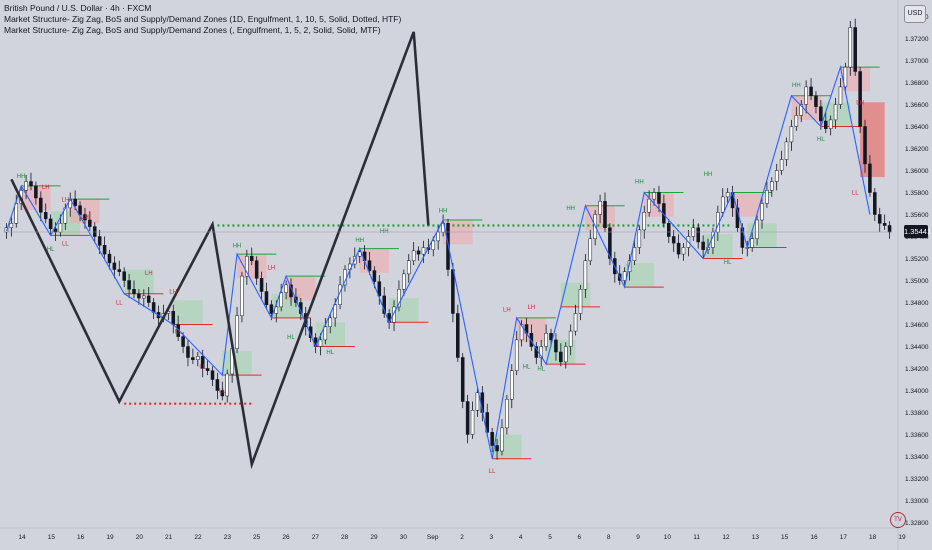 The image size is (932, 550). What do you see at coordinates (898, 520) in the screenshot?
I see `tradingview-logo-icon: TV` at bounding box center [898, 520].